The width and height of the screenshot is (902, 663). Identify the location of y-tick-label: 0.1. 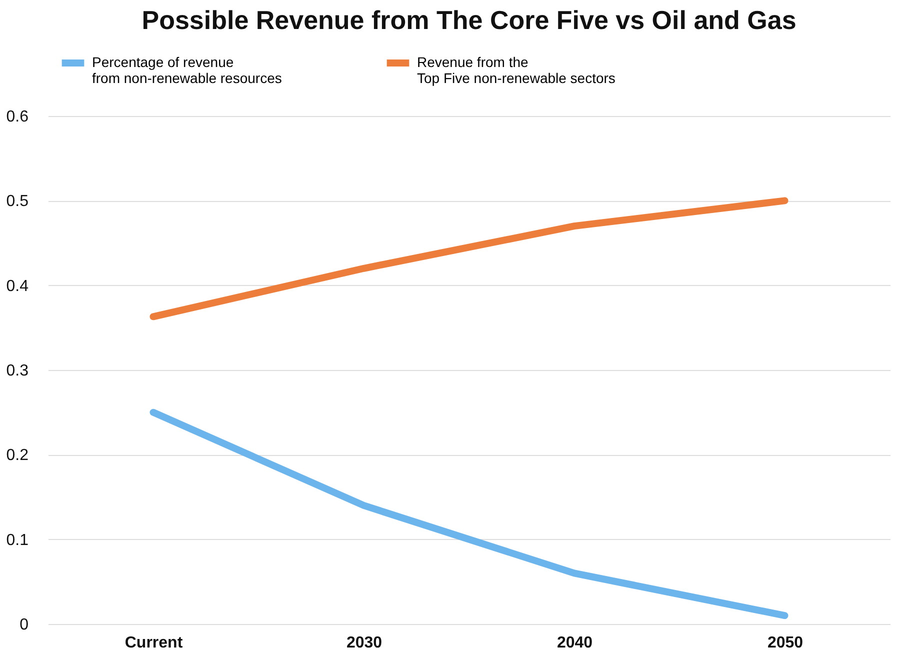
(17, 540).